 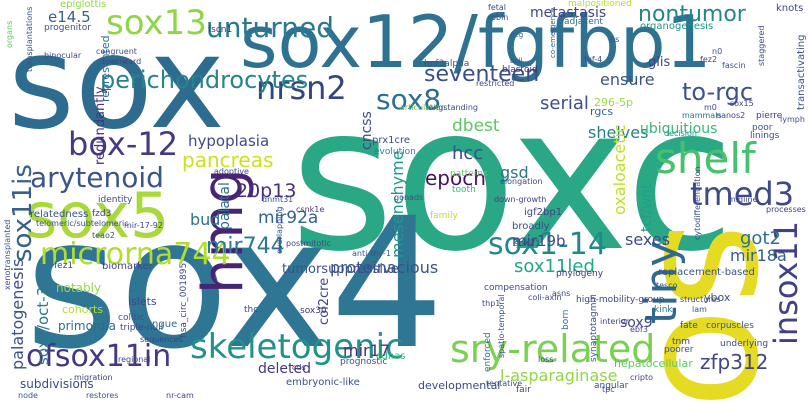 I want to click on word: processes, so click(x=786, y=209).